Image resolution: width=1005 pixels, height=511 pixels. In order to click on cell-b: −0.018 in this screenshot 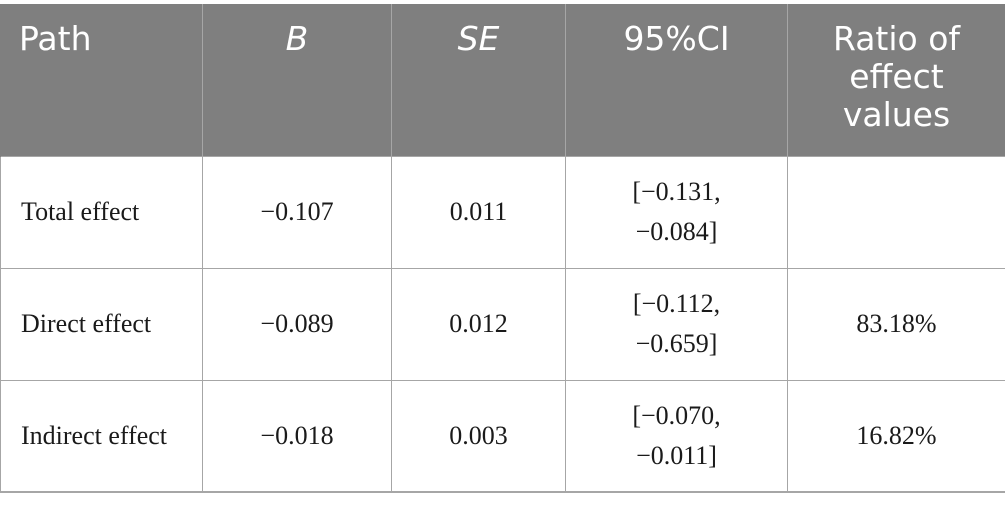, I will do `click(297, 436)`.